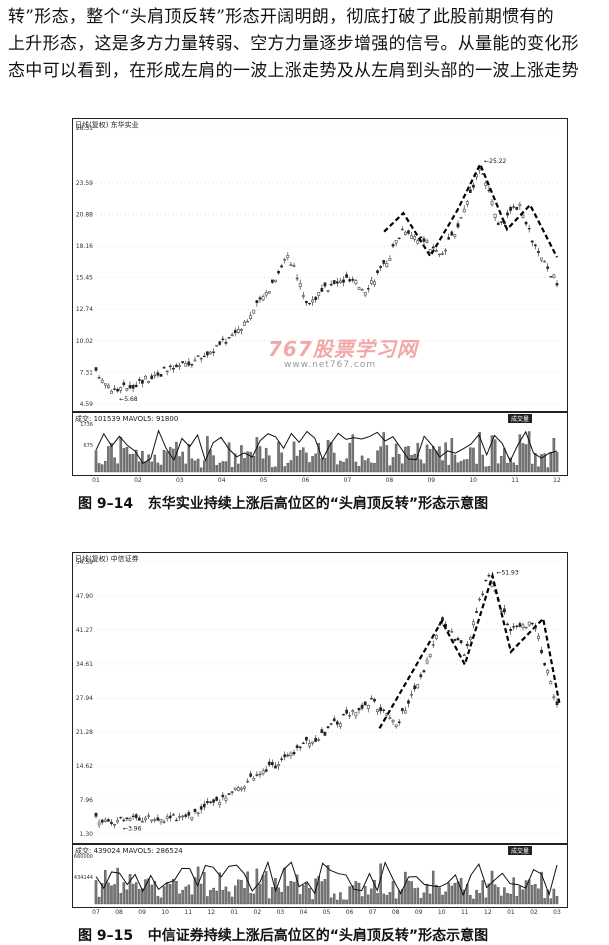 This screenshot has width=609, height=945. Describe the element at coordinates (327, 912) in the screenshot. I see `x-tick-label: 05` at that location.